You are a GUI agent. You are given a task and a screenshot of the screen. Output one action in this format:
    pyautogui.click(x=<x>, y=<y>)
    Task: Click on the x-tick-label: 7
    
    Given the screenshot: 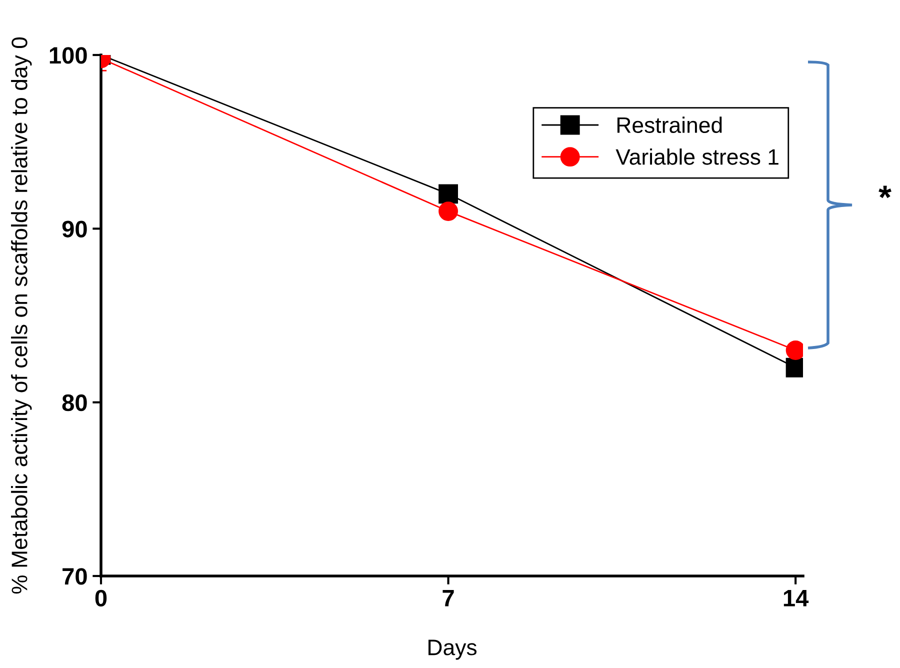 What is the action you would take?
    pyautogui.click(x=448, y=598)
    